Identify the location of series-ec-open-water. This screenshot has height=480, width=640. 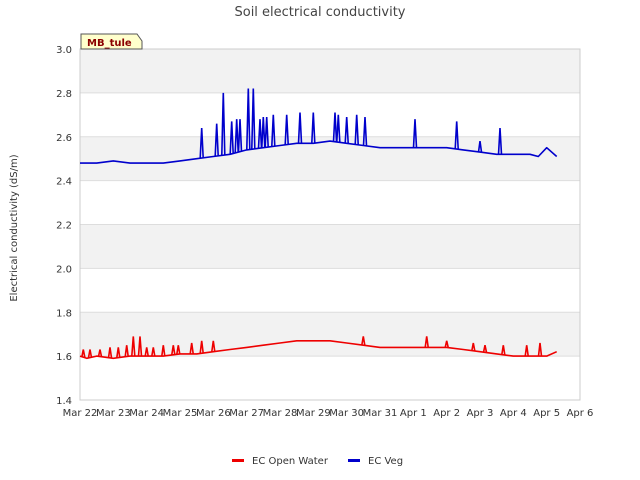
(318, 348).